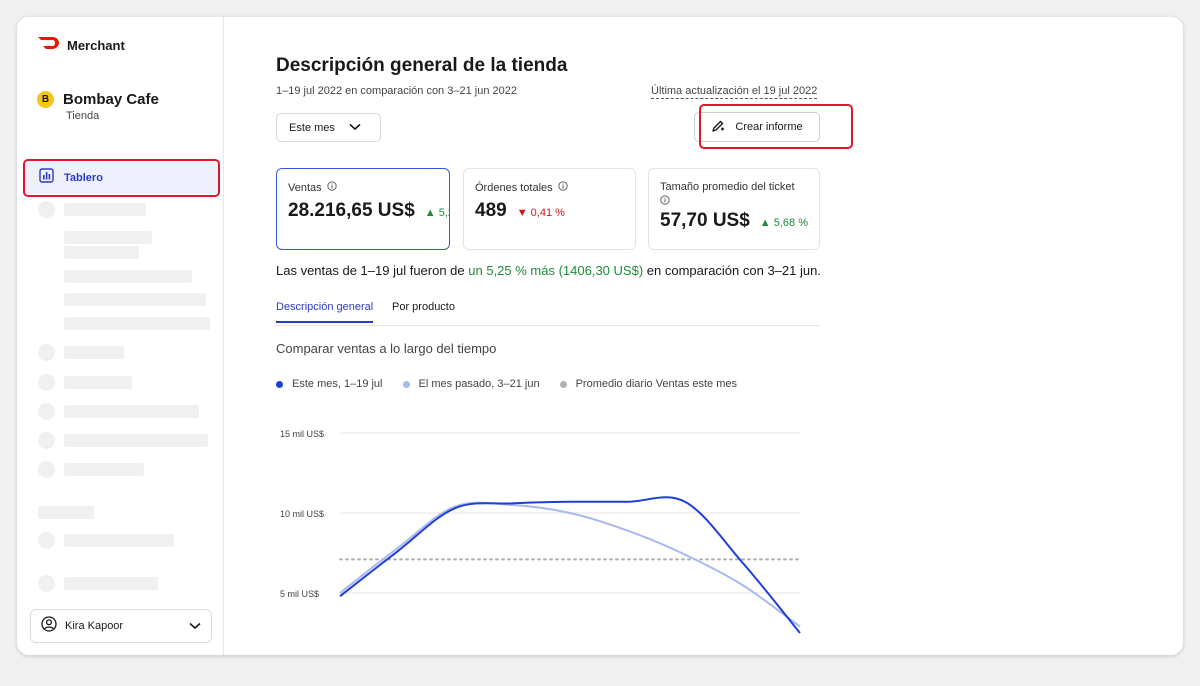 This screenshot has height=686, width=1200. What do you see at coordinates (556, 270) in the screenshot?
I see `summary-highlight: un 5,25 % más (1406,30 US$)` at bounding box center [556, 270].